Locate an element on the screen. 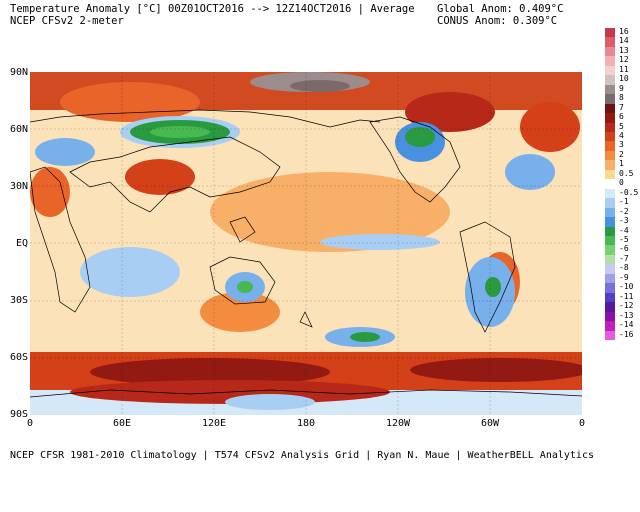  colorbar-row: -14 is located at coordinates (622, 325).